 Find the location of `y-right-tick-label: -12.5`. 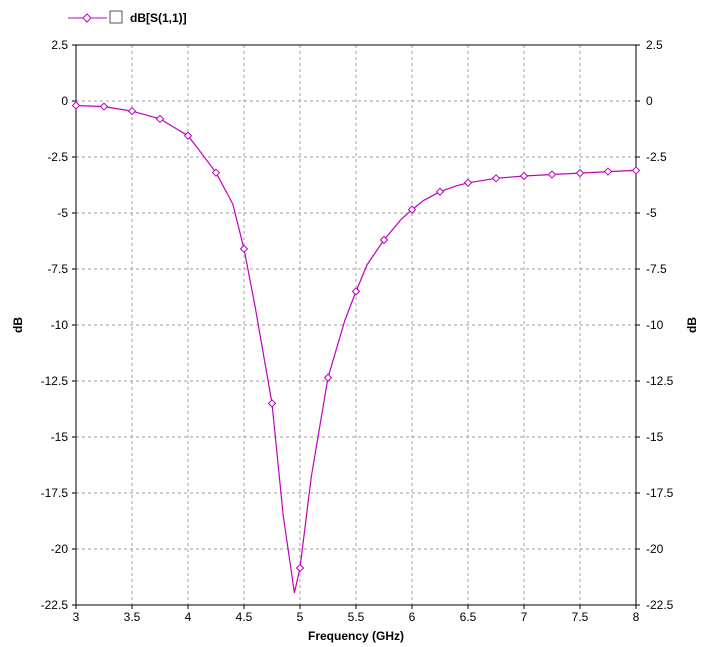

y-right-tick-label: -12.5 is located at coordinates (660, 381).